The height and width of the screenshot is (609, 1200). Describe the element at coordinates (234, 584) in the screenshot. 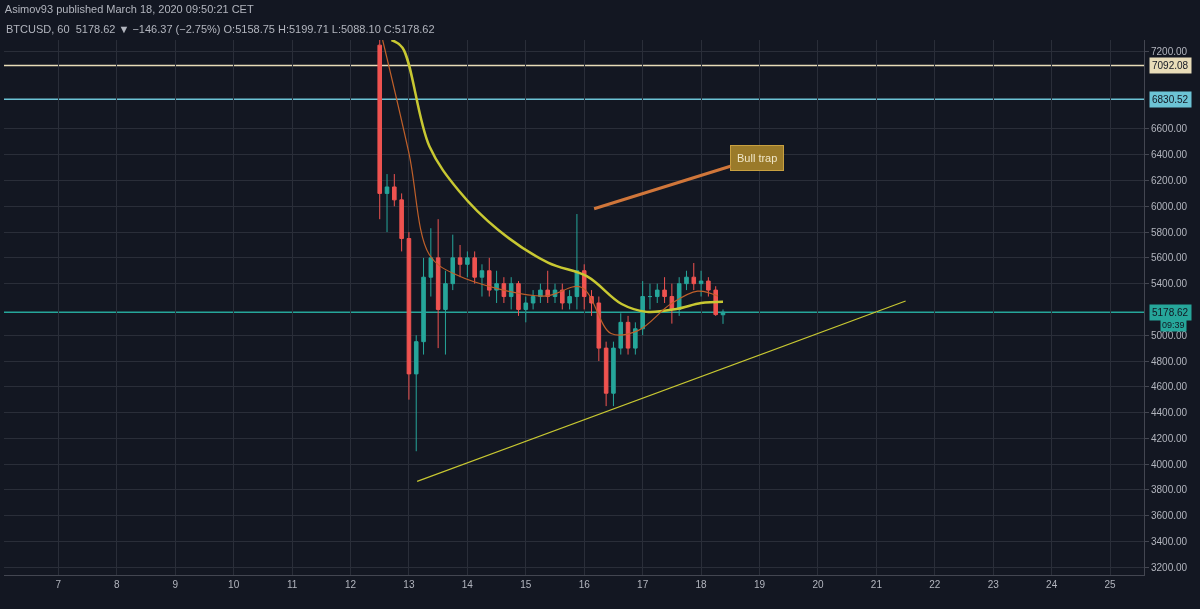

I see `x-tick-label: 10` at that location.